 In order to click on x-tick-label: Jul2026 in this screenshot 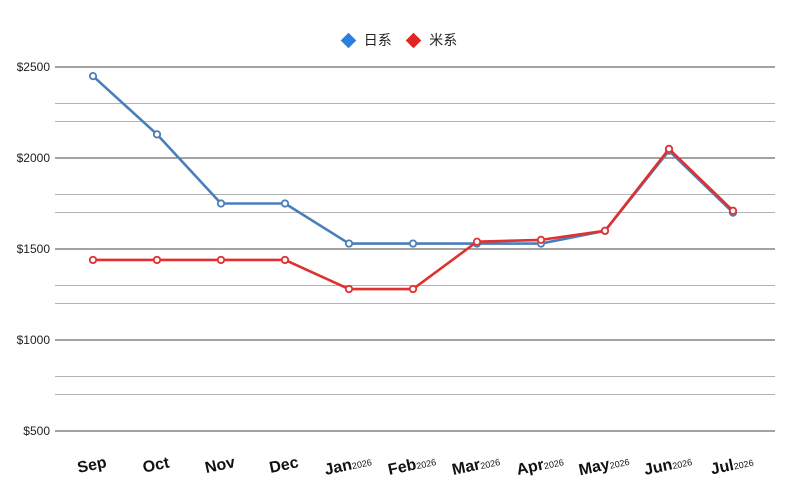, I will do `click(732, 466)`.